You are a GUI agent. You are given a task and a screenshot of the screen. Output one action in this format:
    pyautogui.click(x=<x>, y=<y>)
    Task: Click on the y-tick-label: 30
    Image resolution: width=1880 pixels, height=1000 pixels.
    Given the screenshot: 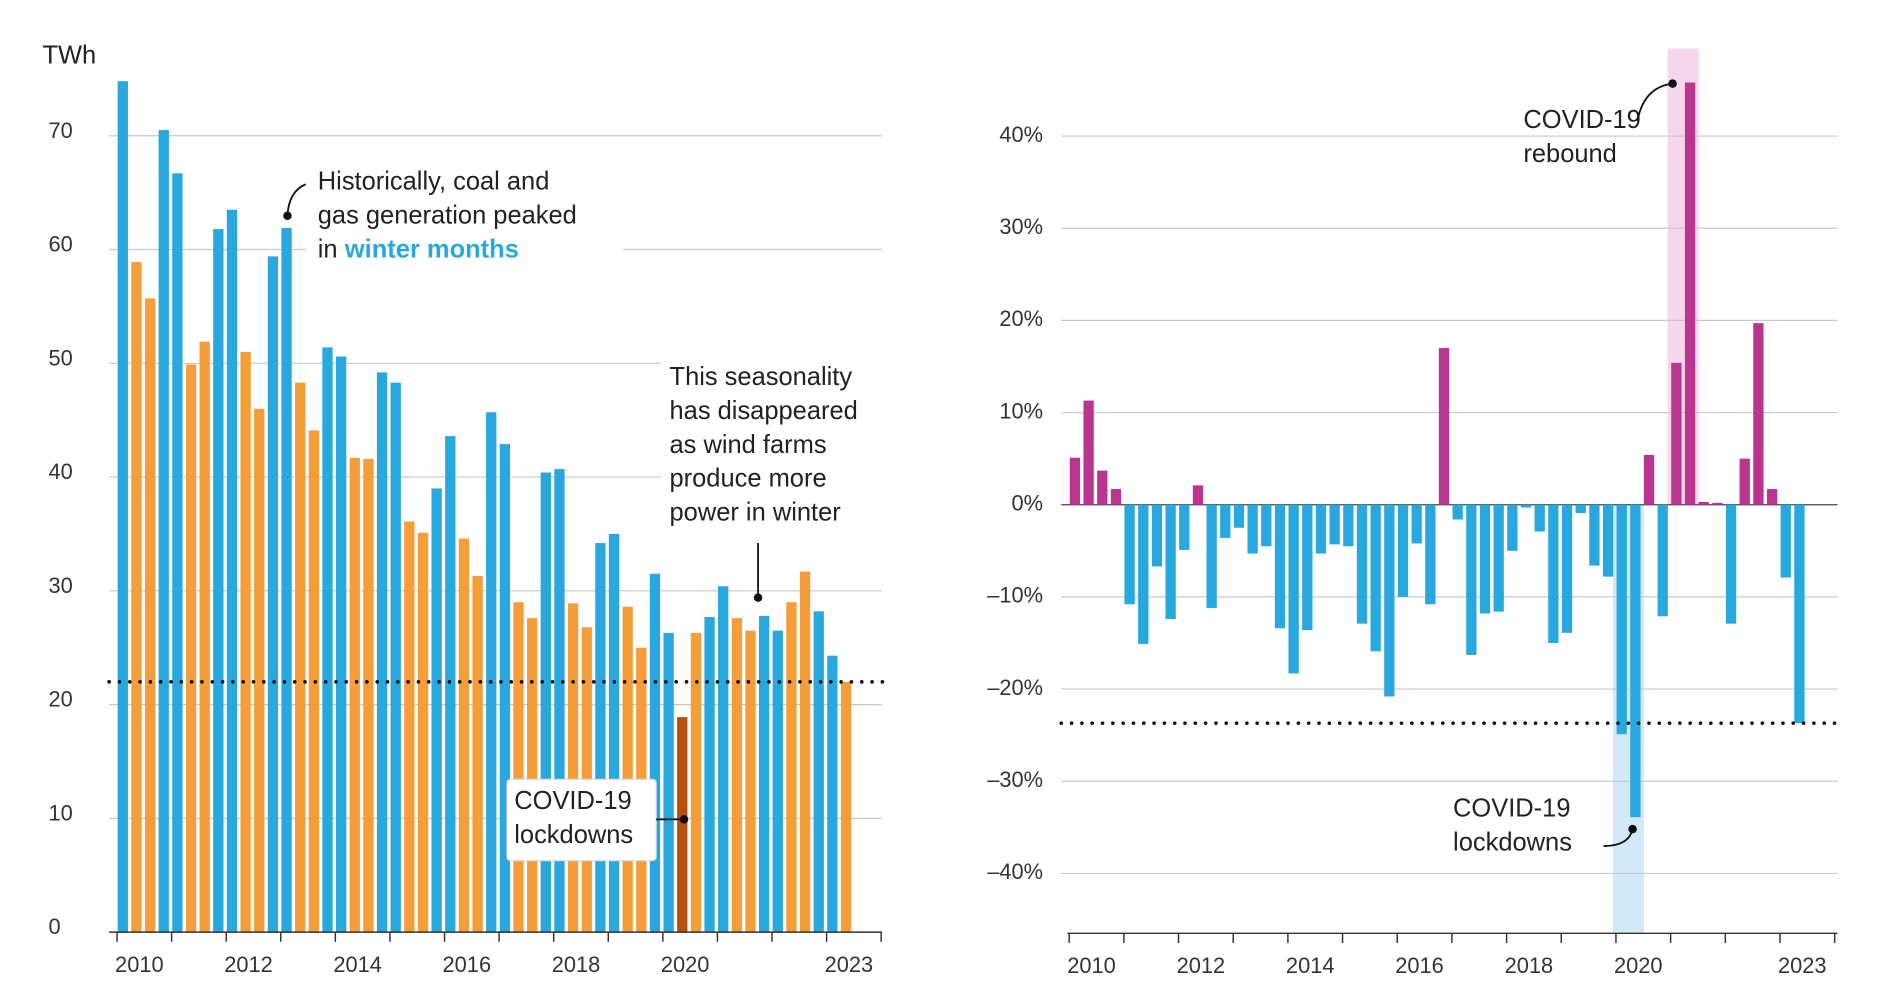 What is the action you would take?
    pyautogui.click(x=61, y=585)
    